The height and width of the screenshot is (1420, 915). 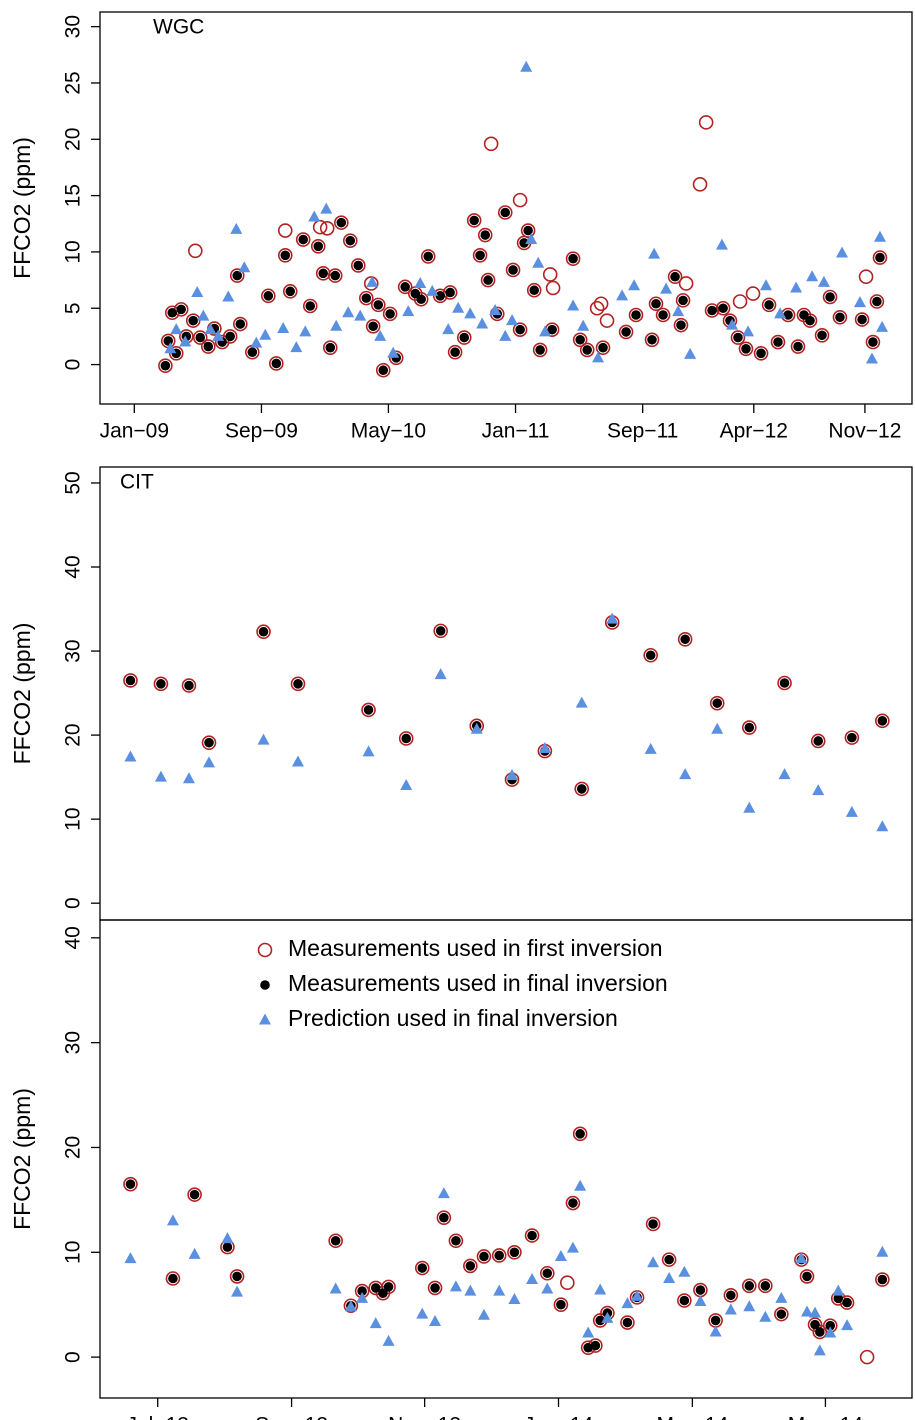 What do you see at coordinates (73, 251) in the screenshot?
I see `y-tick-label: 10` at bounding box center [73, 251].